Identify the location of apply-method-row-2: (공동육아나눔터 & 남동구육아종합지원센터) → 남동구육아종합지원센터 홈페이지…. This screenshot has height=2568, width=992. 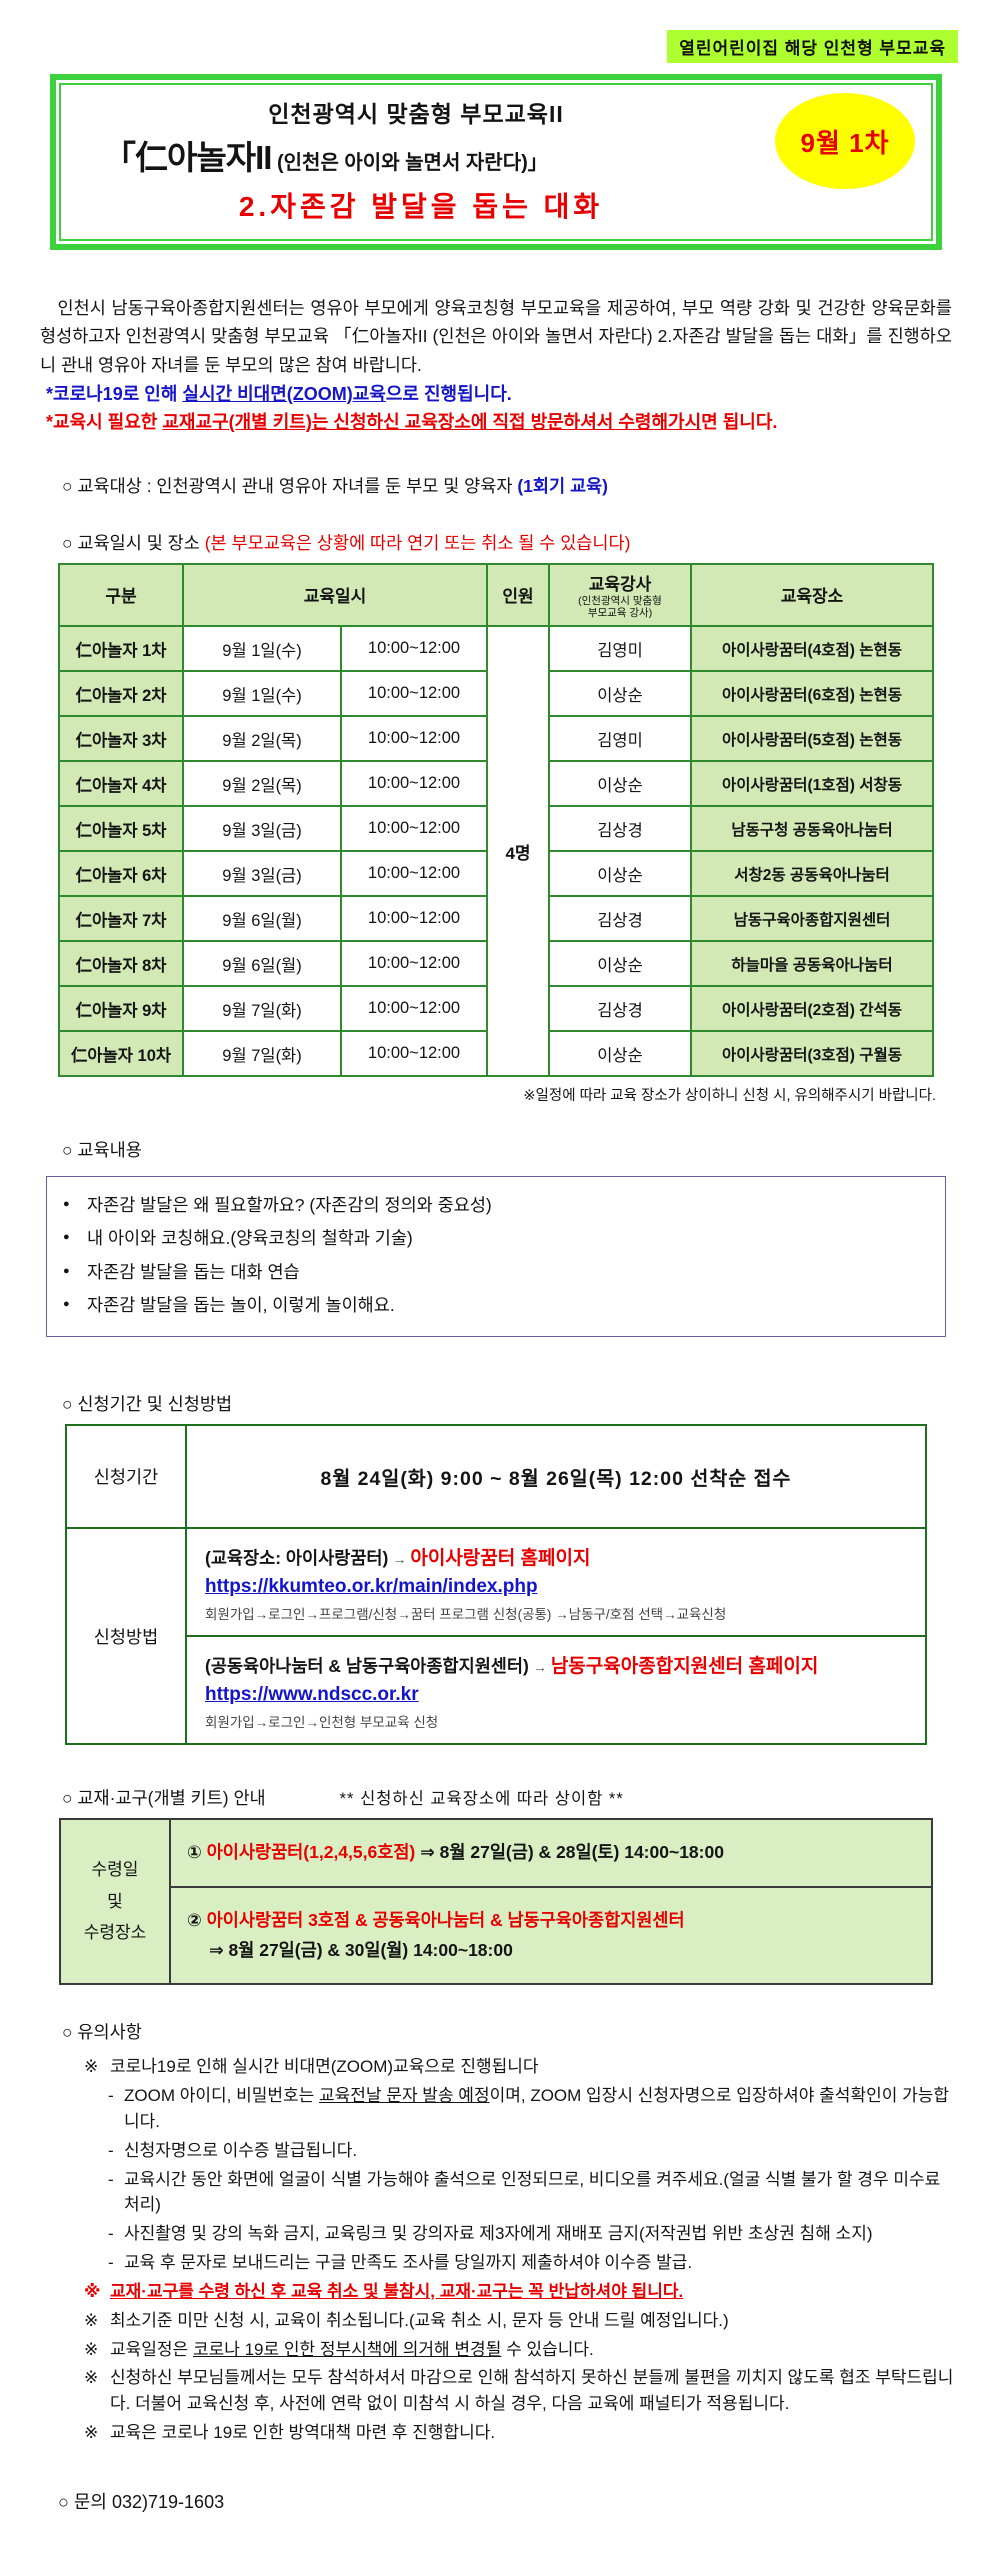
(496, 1690).